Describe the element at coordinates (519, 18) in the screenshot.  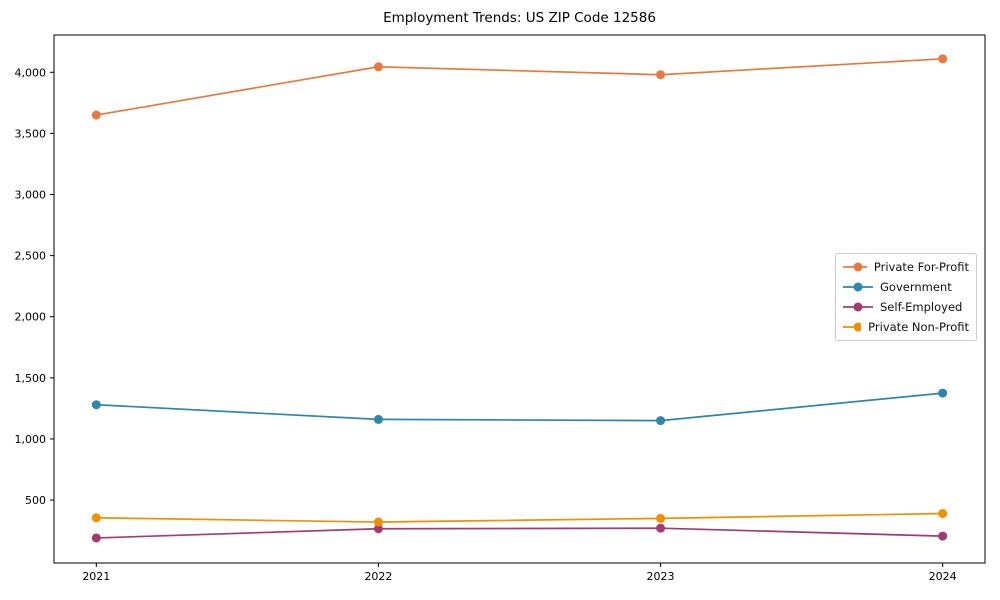
I see `chart-title: Employment Trends: US ZIP Code 12586` at that location.